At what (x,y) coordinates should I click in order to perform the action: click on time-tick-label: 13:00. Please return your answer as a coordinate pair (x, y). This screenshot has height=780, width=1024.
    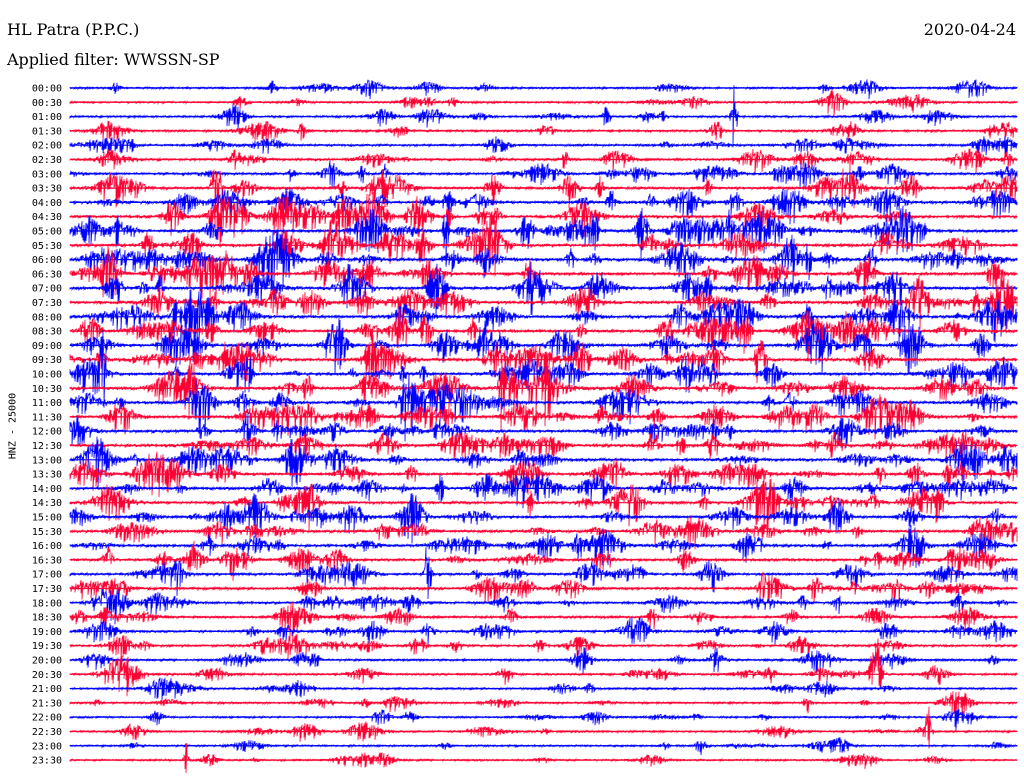
    Looking at the image, I should click on (47, 460).